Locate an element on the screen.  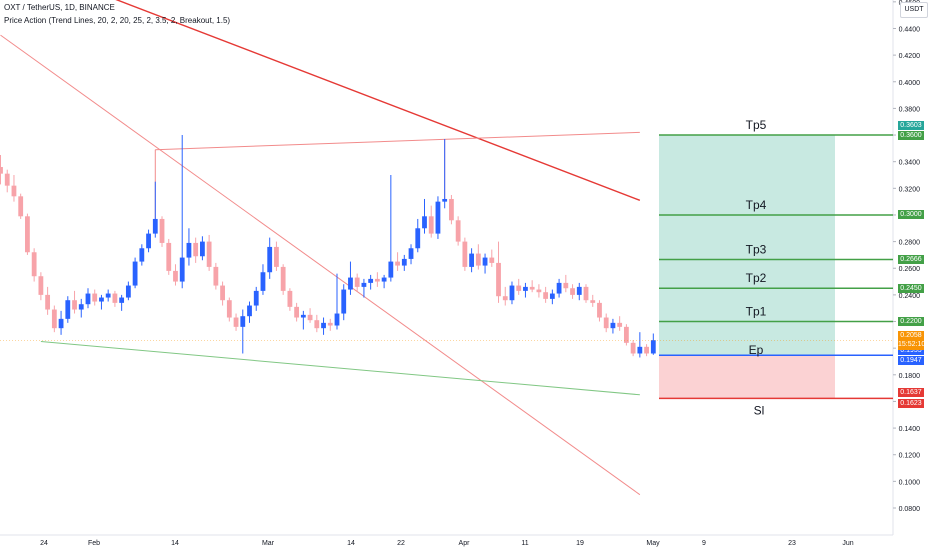
price-axis-tag: 0.3600 is located at coordinates (911, 135).